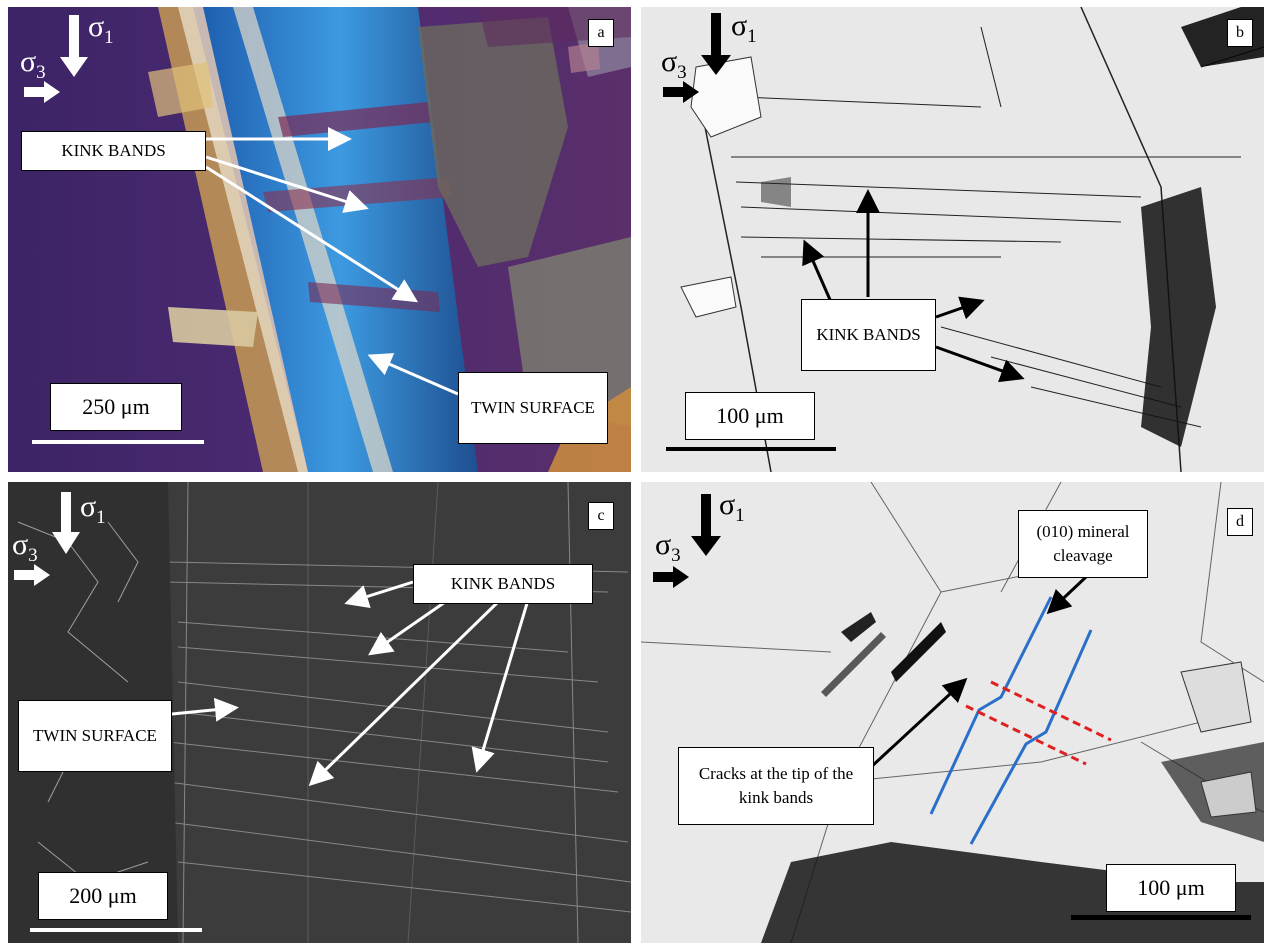 This screenshot has height=947, width=1269. I want to click on panel-letter: a, so click(601, 33).